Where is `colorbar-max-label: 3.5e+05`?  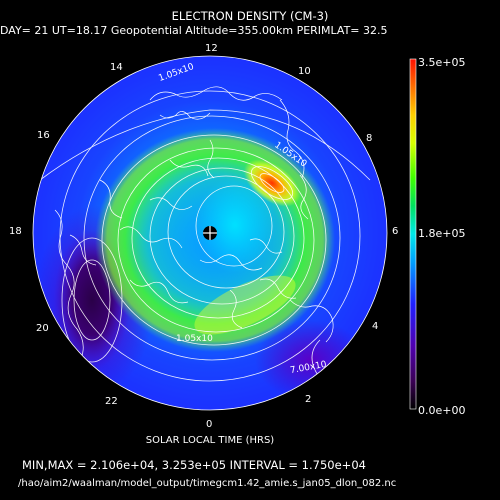
colorbar-max-label: 3.5e+05 is located at coordinates (442, 62).